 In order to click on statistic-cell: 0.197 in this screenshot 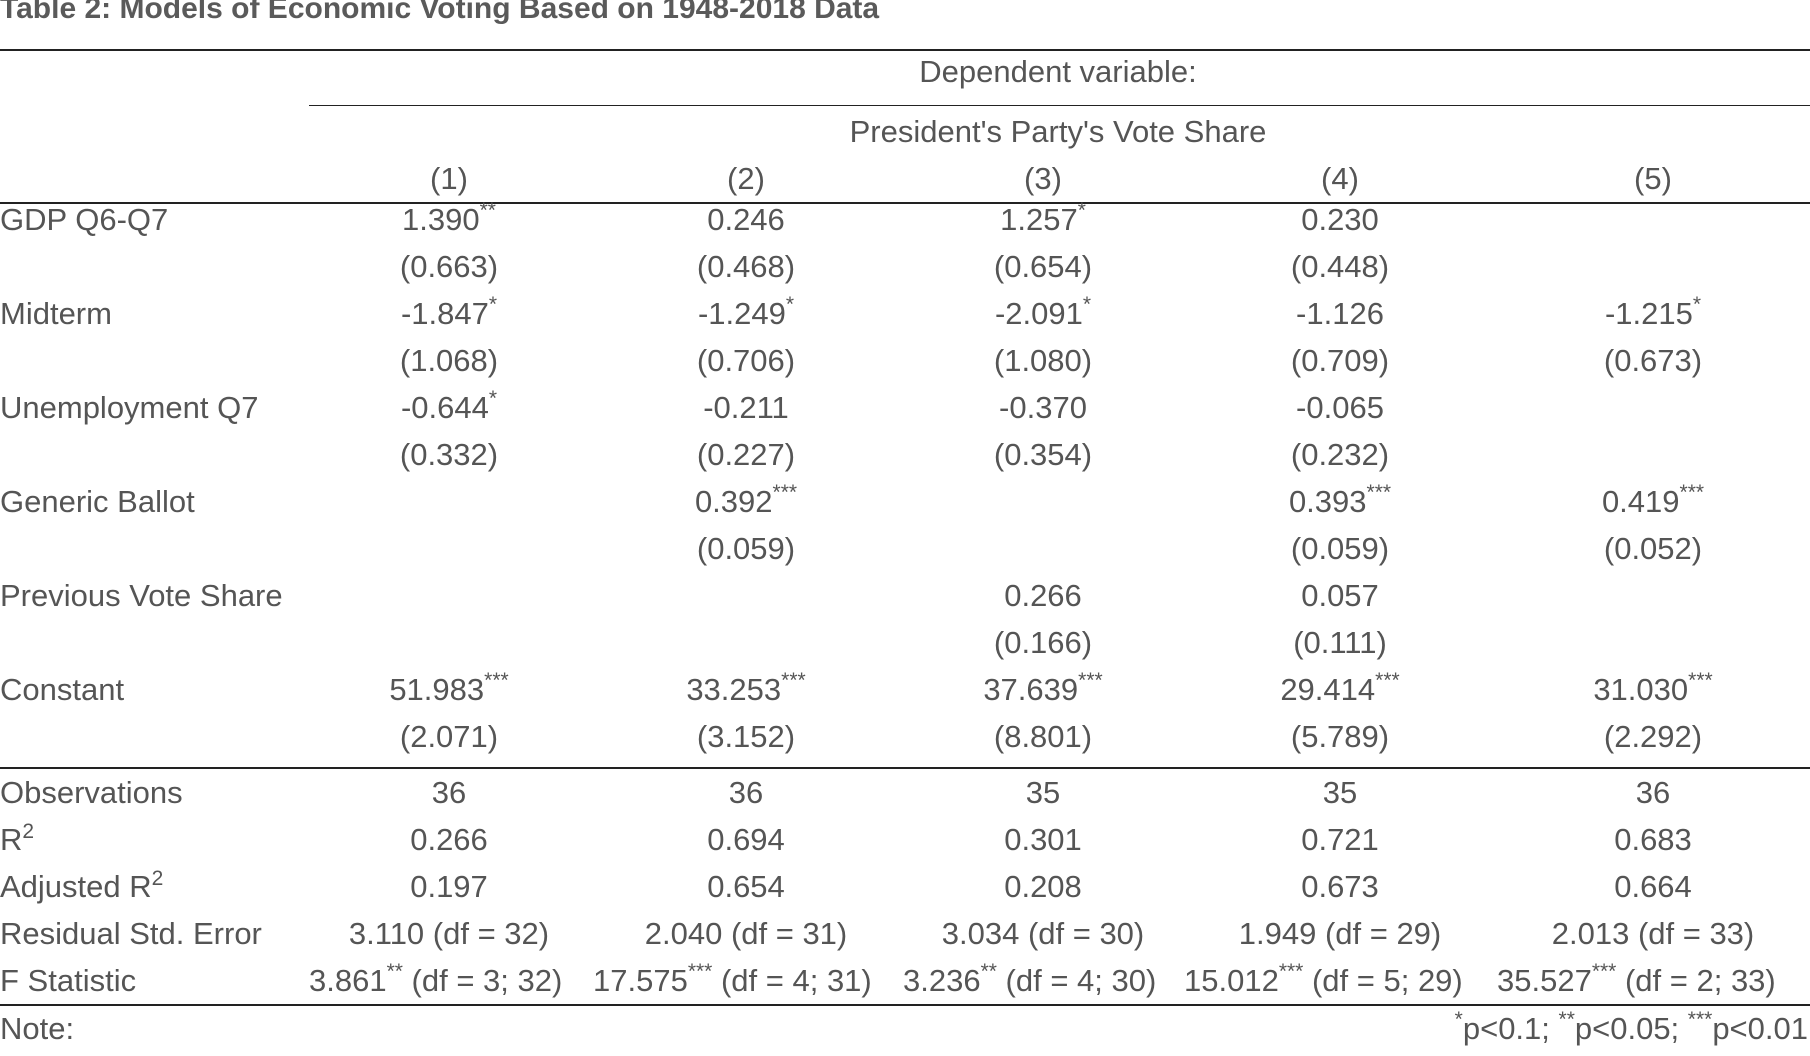, I will do `click(449, 886)`.